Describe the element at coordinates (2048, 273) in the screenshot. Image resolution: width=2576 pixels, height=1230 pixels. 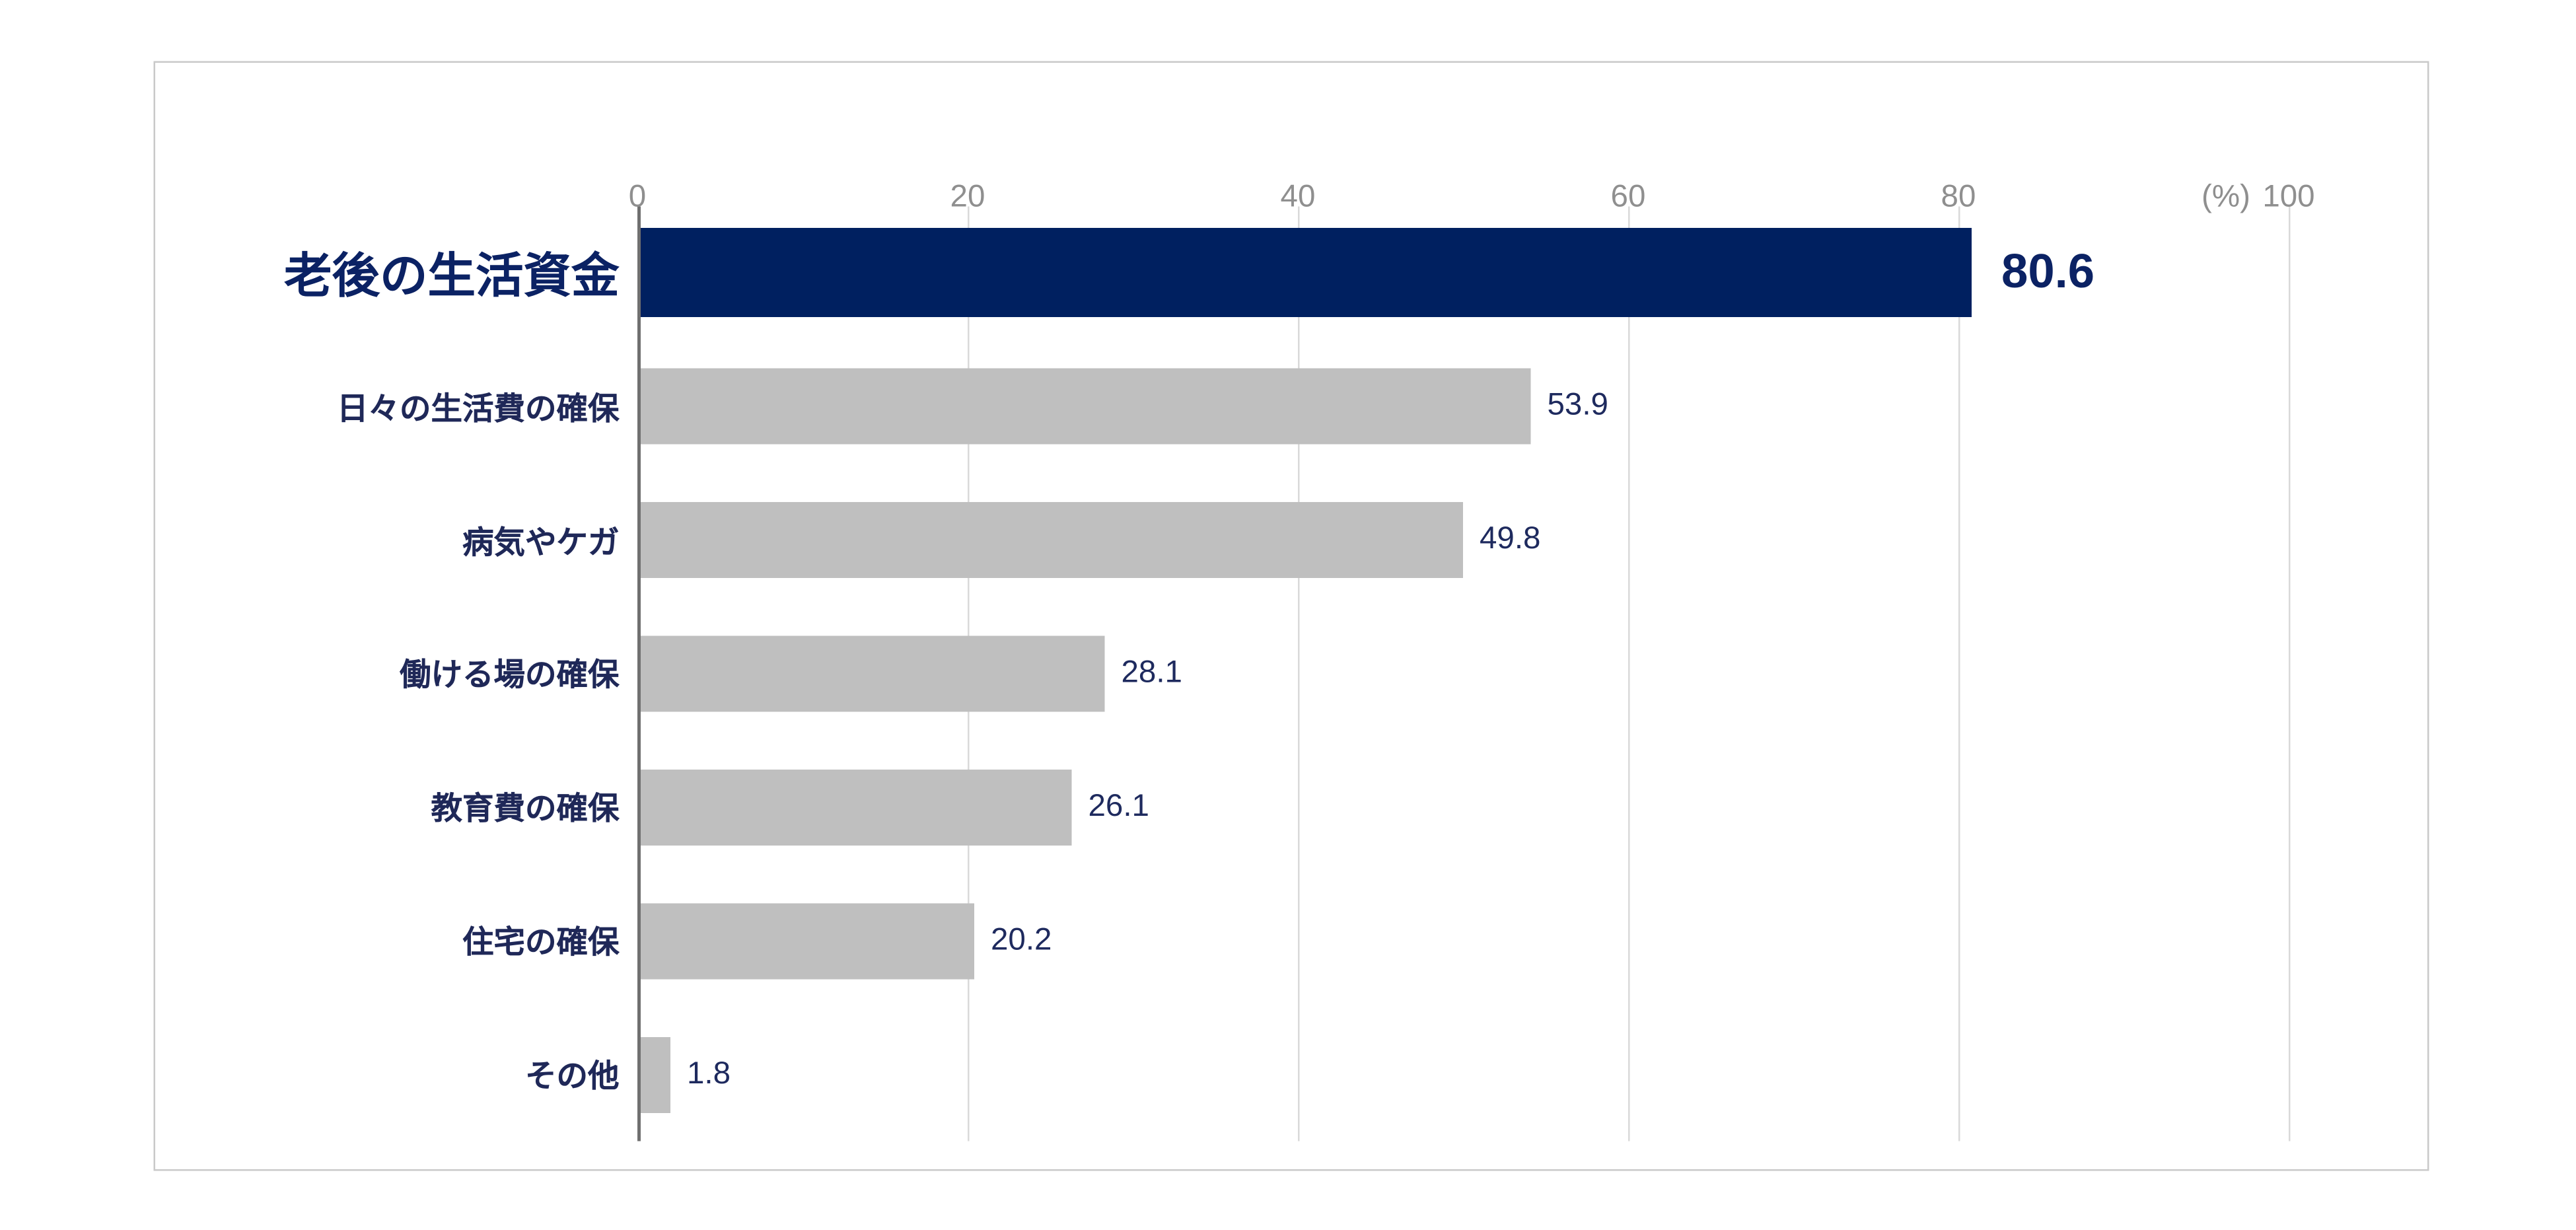
I see `value-label-0: 80.6` at that location.